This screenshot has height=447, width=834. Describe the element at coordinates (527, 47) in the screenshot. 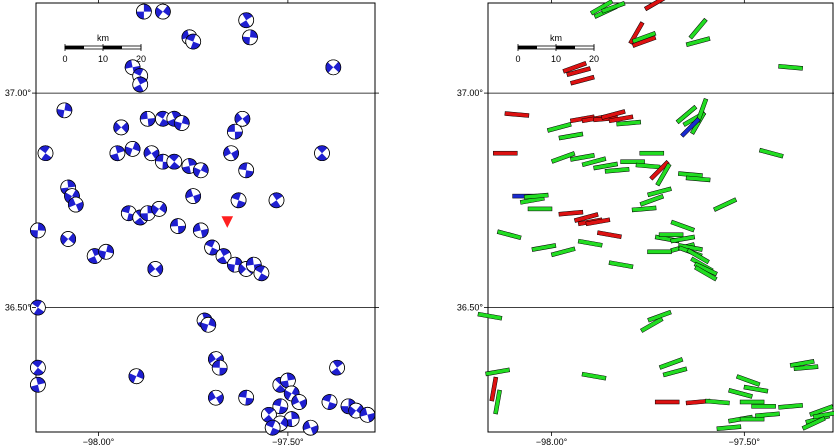

I see `scale-bar-segment` at that location.